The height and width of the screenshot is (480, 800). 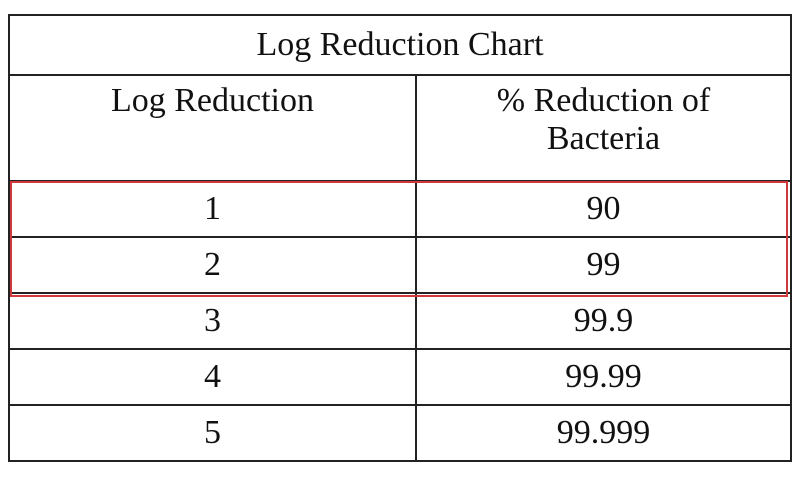 I want to click on log-reduction-cell: 5, so click(x=212, y=433).